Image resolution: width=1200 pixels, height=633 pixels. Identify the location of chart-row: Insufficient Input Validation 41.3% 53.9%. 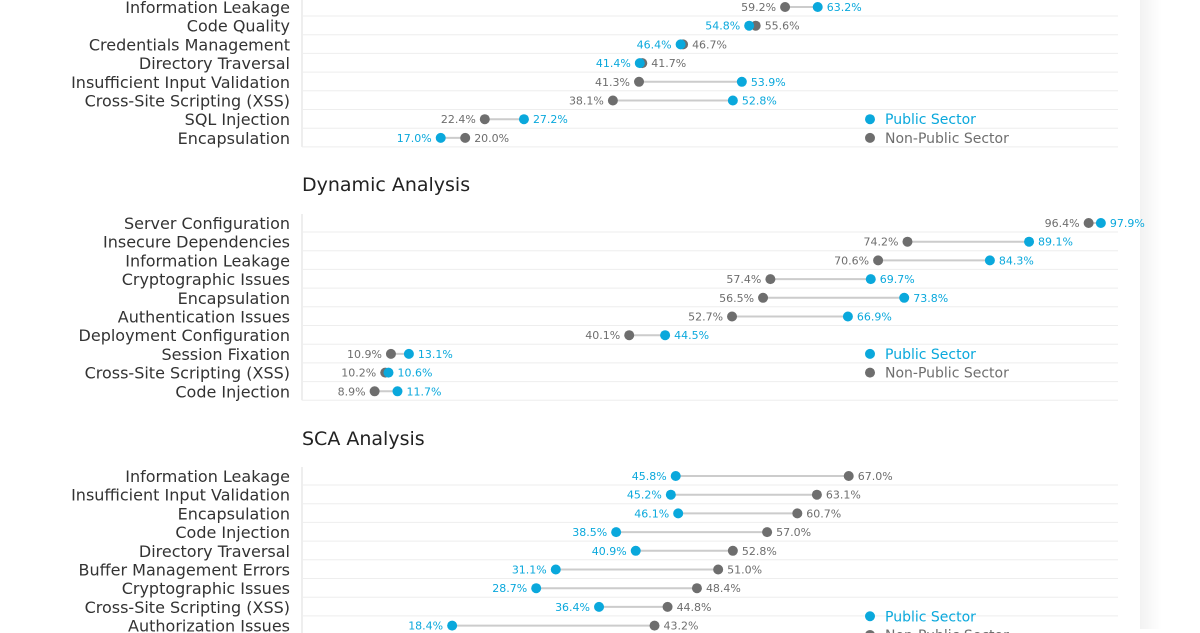
(594, 82).